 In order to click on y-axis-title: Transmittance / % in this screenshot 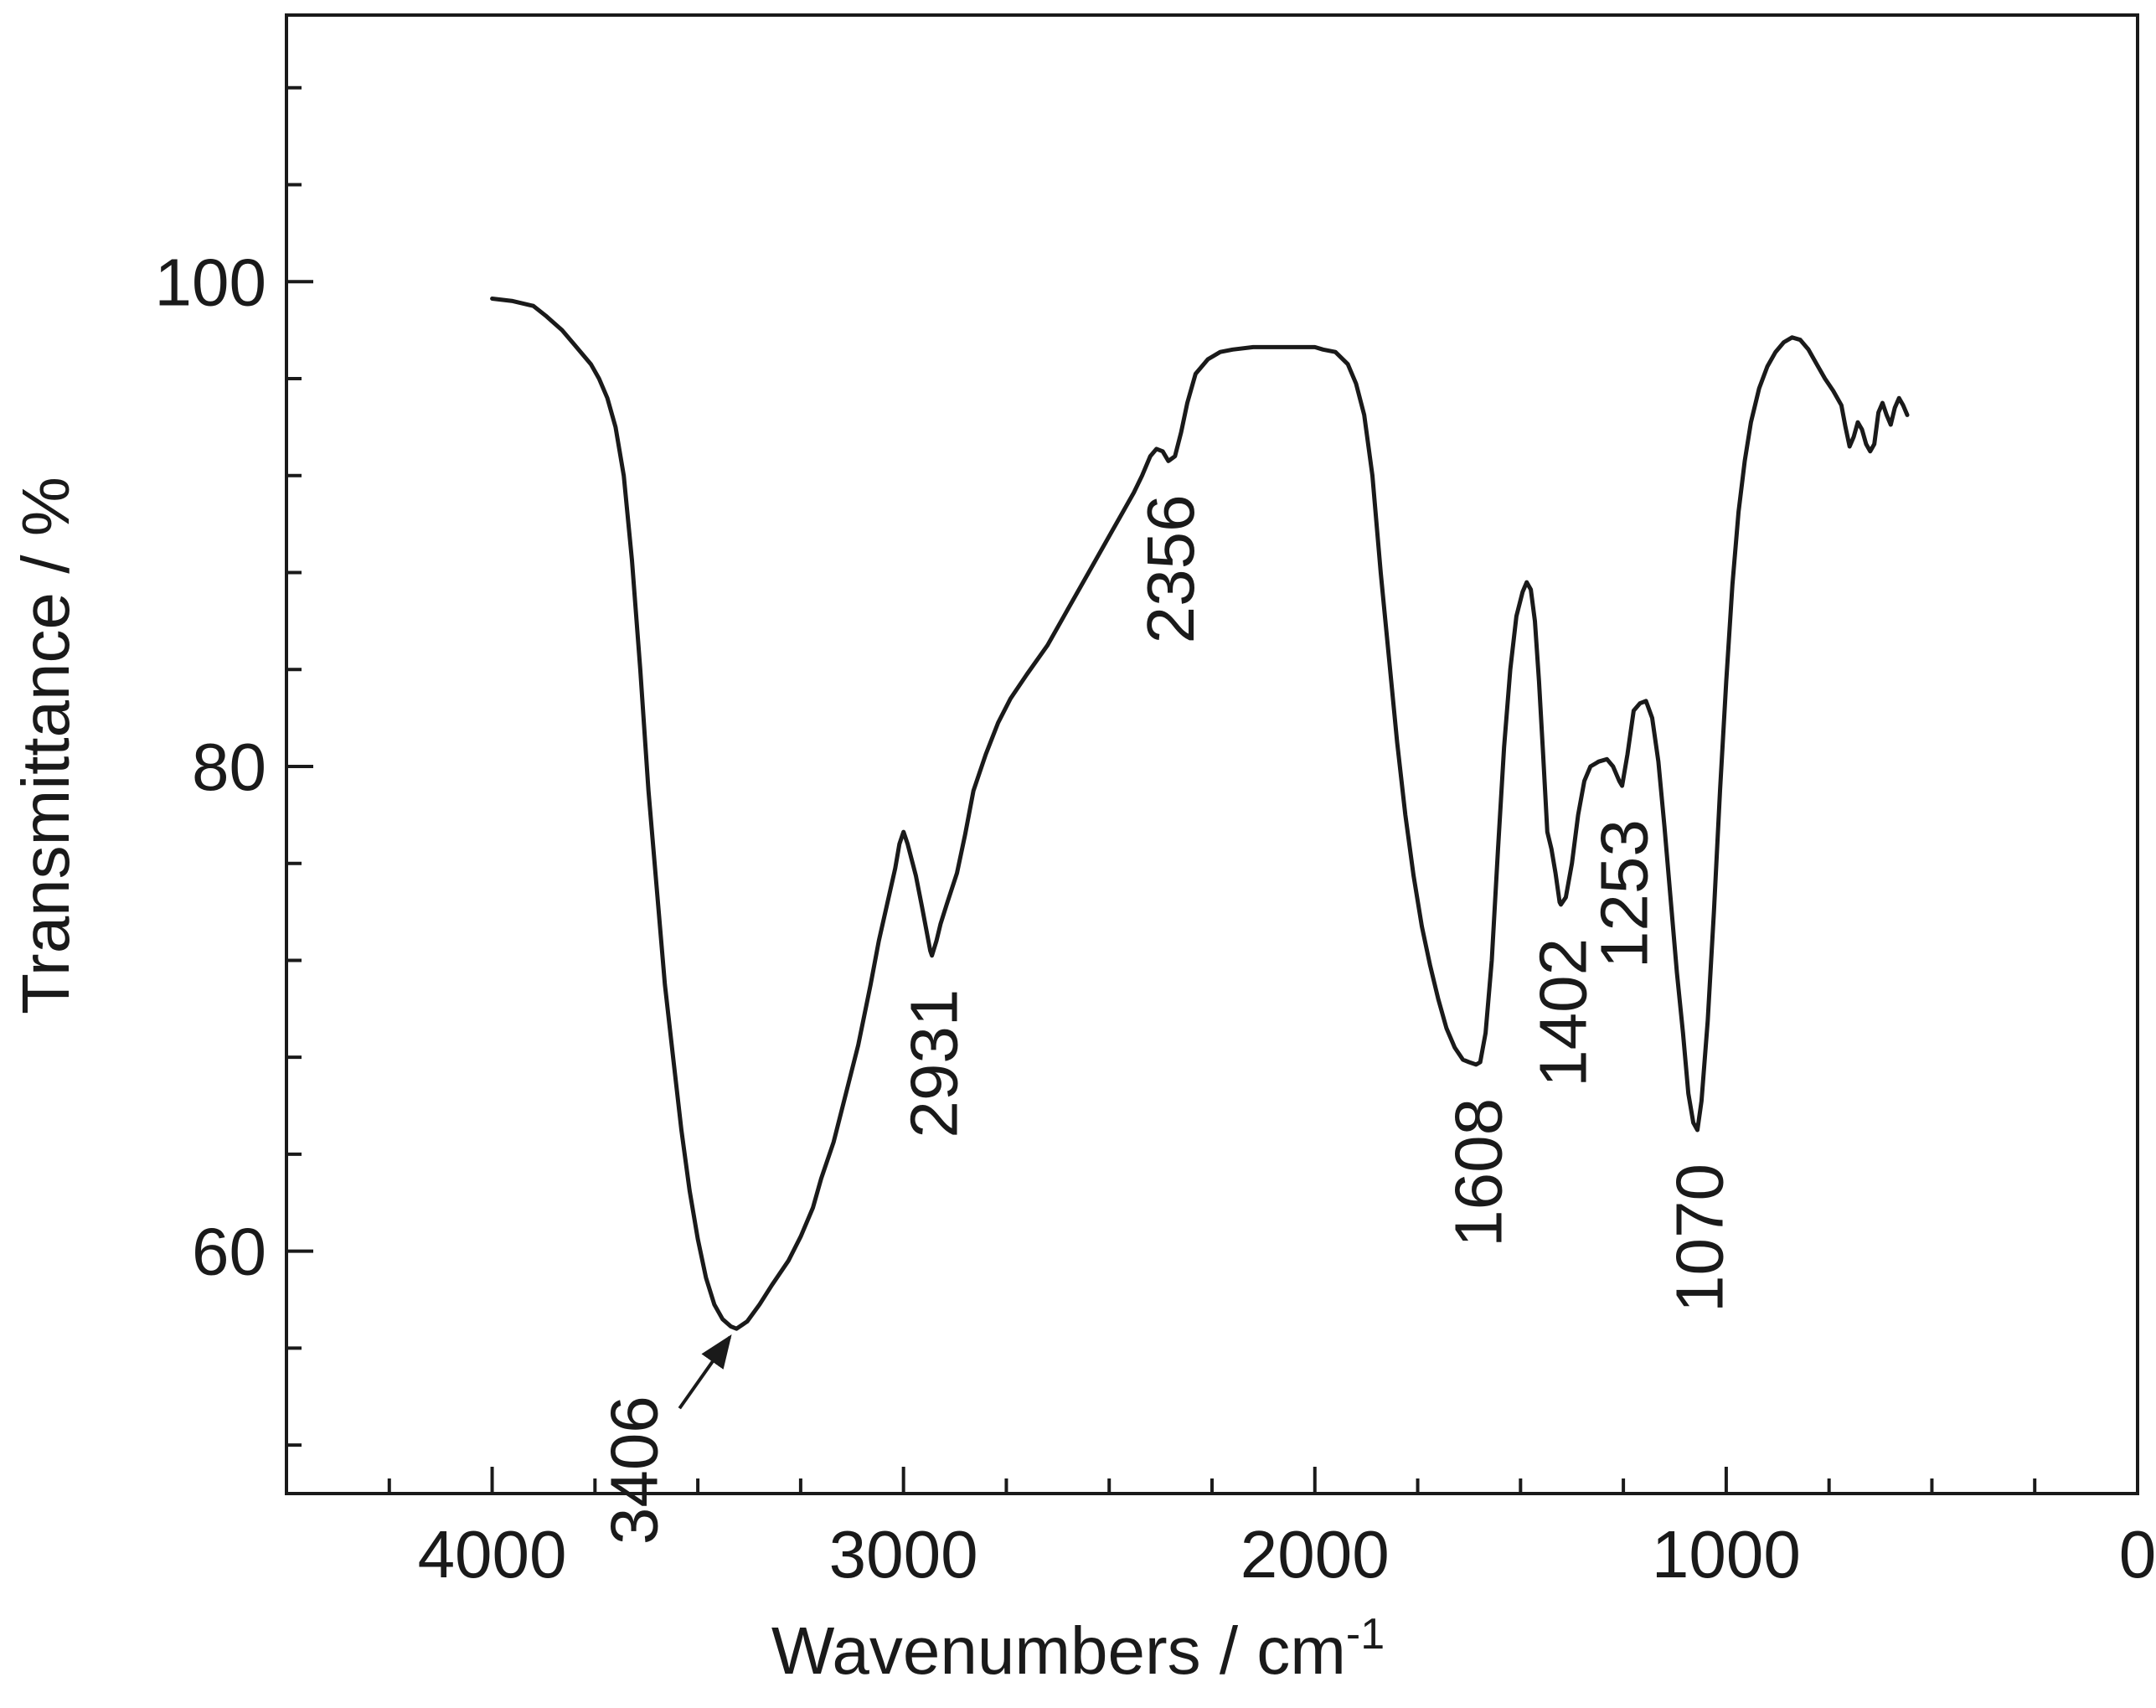, I will do `click(46, 745)`.